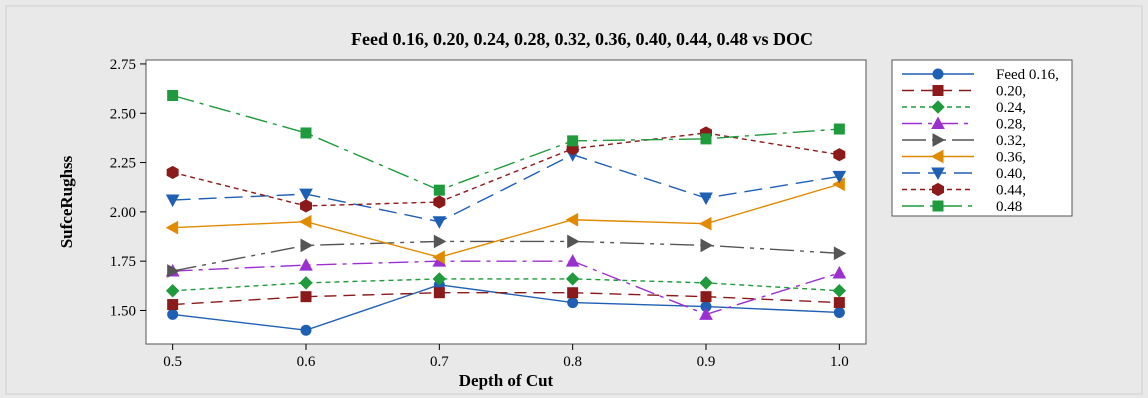 The width and height of the screenshot is (1148, 398). What do you see at coordinates (964, 191) in the screenshot?
I see `legend-item: 0.44,` at bounding box center [964, 191].